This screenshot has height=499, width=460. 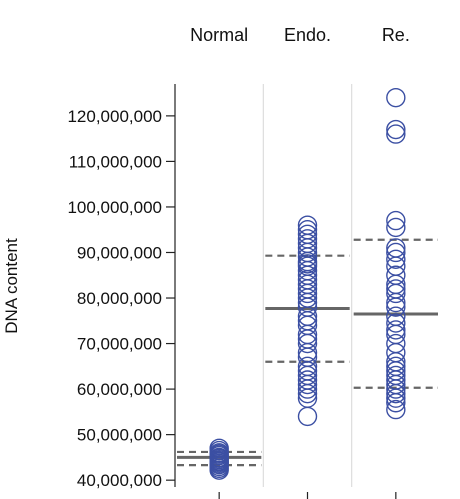 What do you see at coordinates (114, 116) in the screenshot?
I see `y-tick-label: 120,000,000` at bounding box center [114, 116].